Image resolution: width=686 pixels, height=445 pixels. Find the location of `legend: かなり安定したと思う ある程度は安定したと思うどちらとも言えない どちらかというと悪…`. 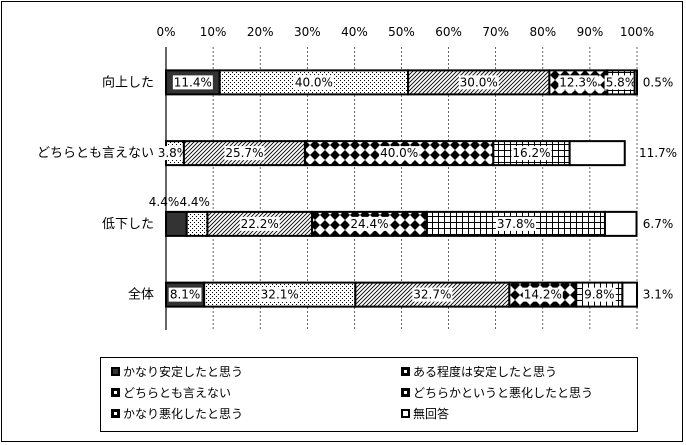

legend: かなり安定したと思う ある程度は安定したと思うどちらとも言えない どちらかというと悪… is located at coordinates (369, 394).